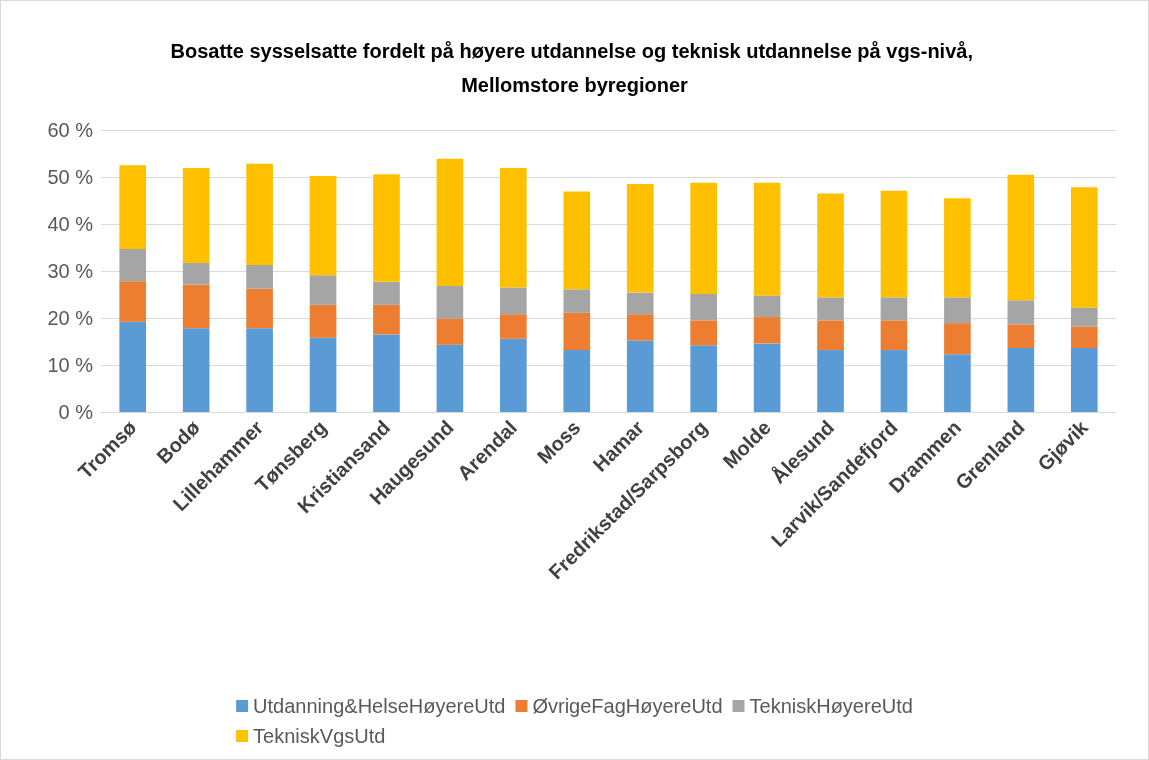 The image size is (1149, 760). Describe the element at coordinates (627, 706) in the screenshot. I see `legend-label: ØvrigeFagHøyereUtd` at that location.